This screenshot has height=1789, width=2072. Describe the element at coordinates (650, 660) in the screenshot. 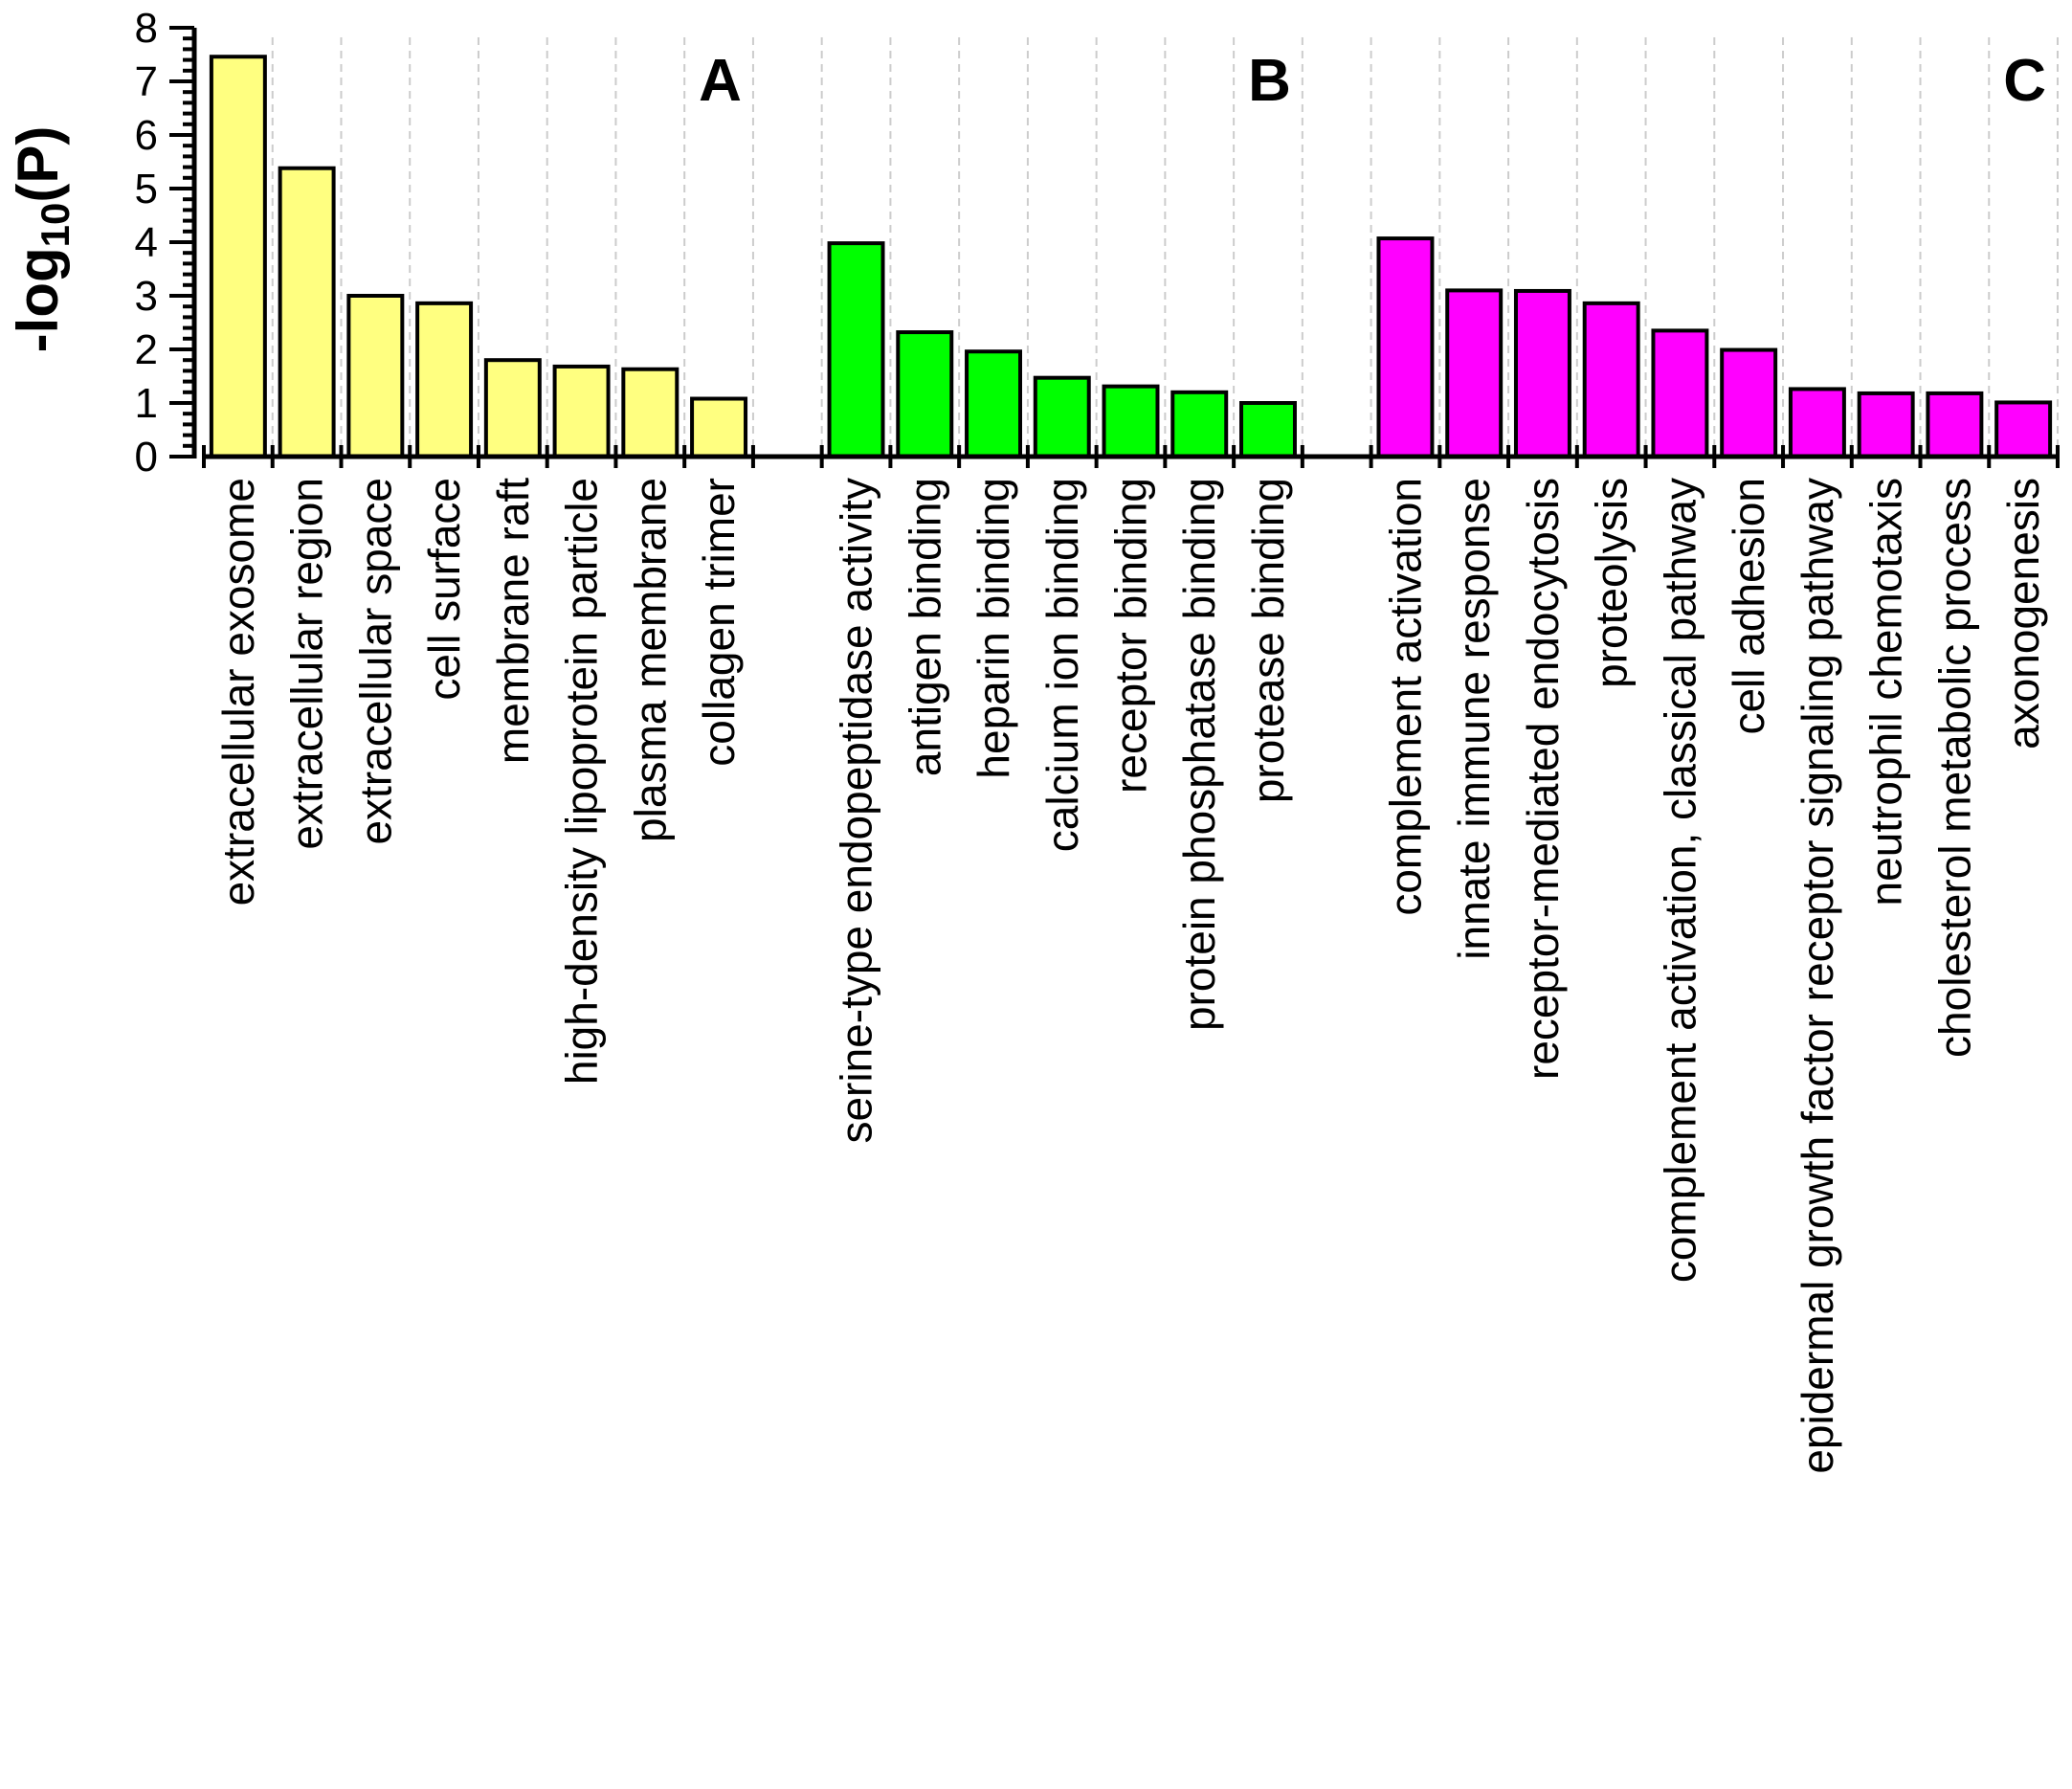

I see `category-label: plasma membrane` at that location.